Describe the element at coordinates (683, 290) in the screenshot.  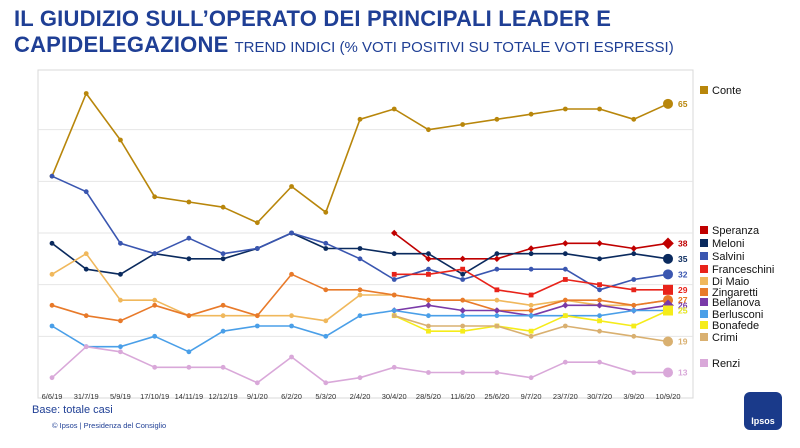
I see `end-value-franceschini: 29` at that location.